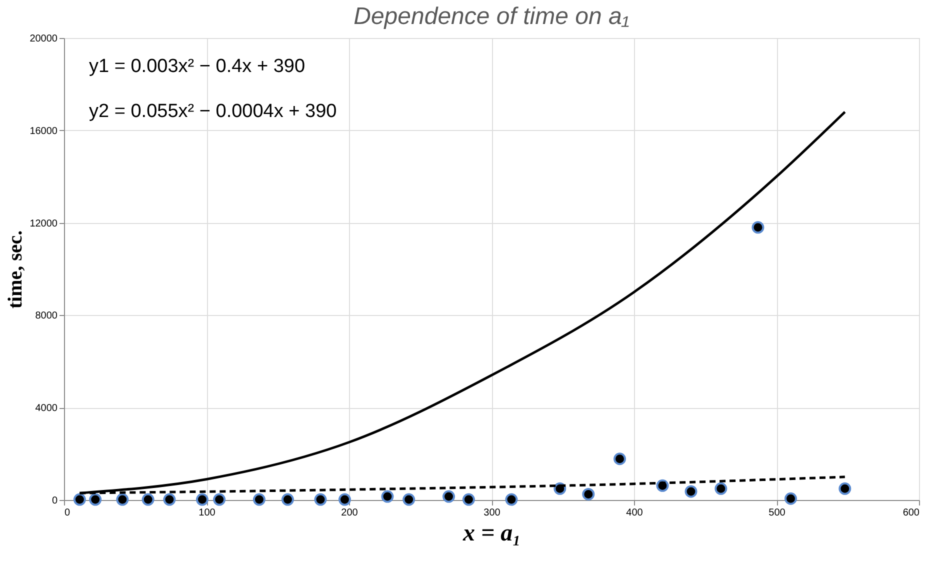 Image resolution: width=943 pixels, height=570 pixels. Describe the element at coordinates (213, 111) in the screenshot. I see `annotation: y2 = 0.055x² − 0.0004x + 390` at that location.